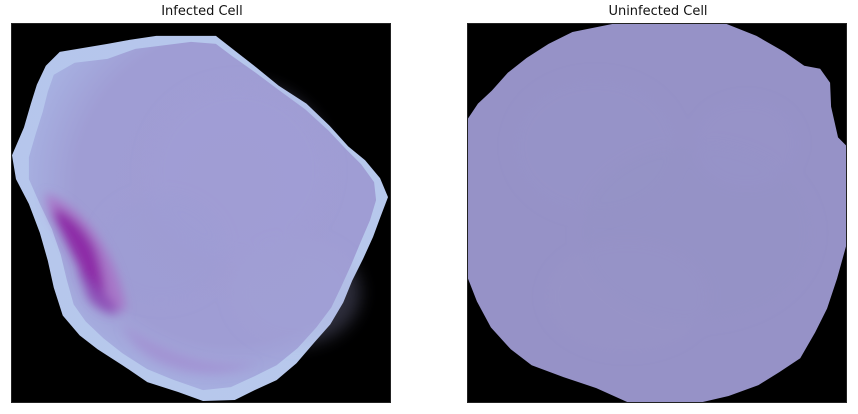 Image resolution: width=858 pixels, height=414 pixels. What do you see at coordinates (202, 11) in the screenshot?
I see `infected-cell-title: Infected Cell` at bounding box center [202, 11].